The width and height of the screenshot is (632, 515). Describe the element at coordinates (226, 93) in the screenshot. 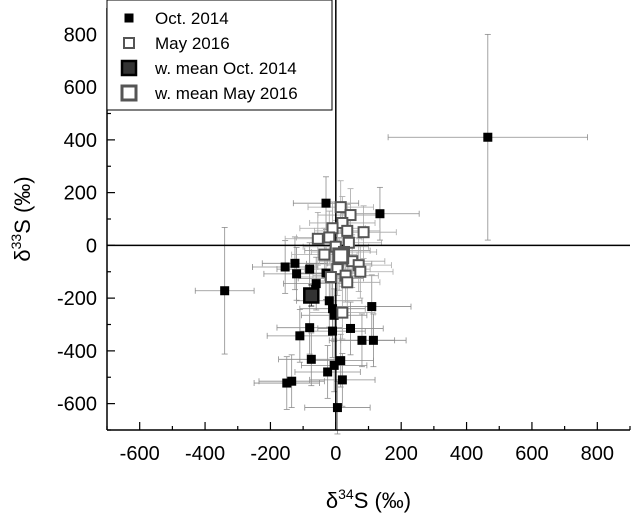

I see `legend-label: w. mean May 2016` at that location.